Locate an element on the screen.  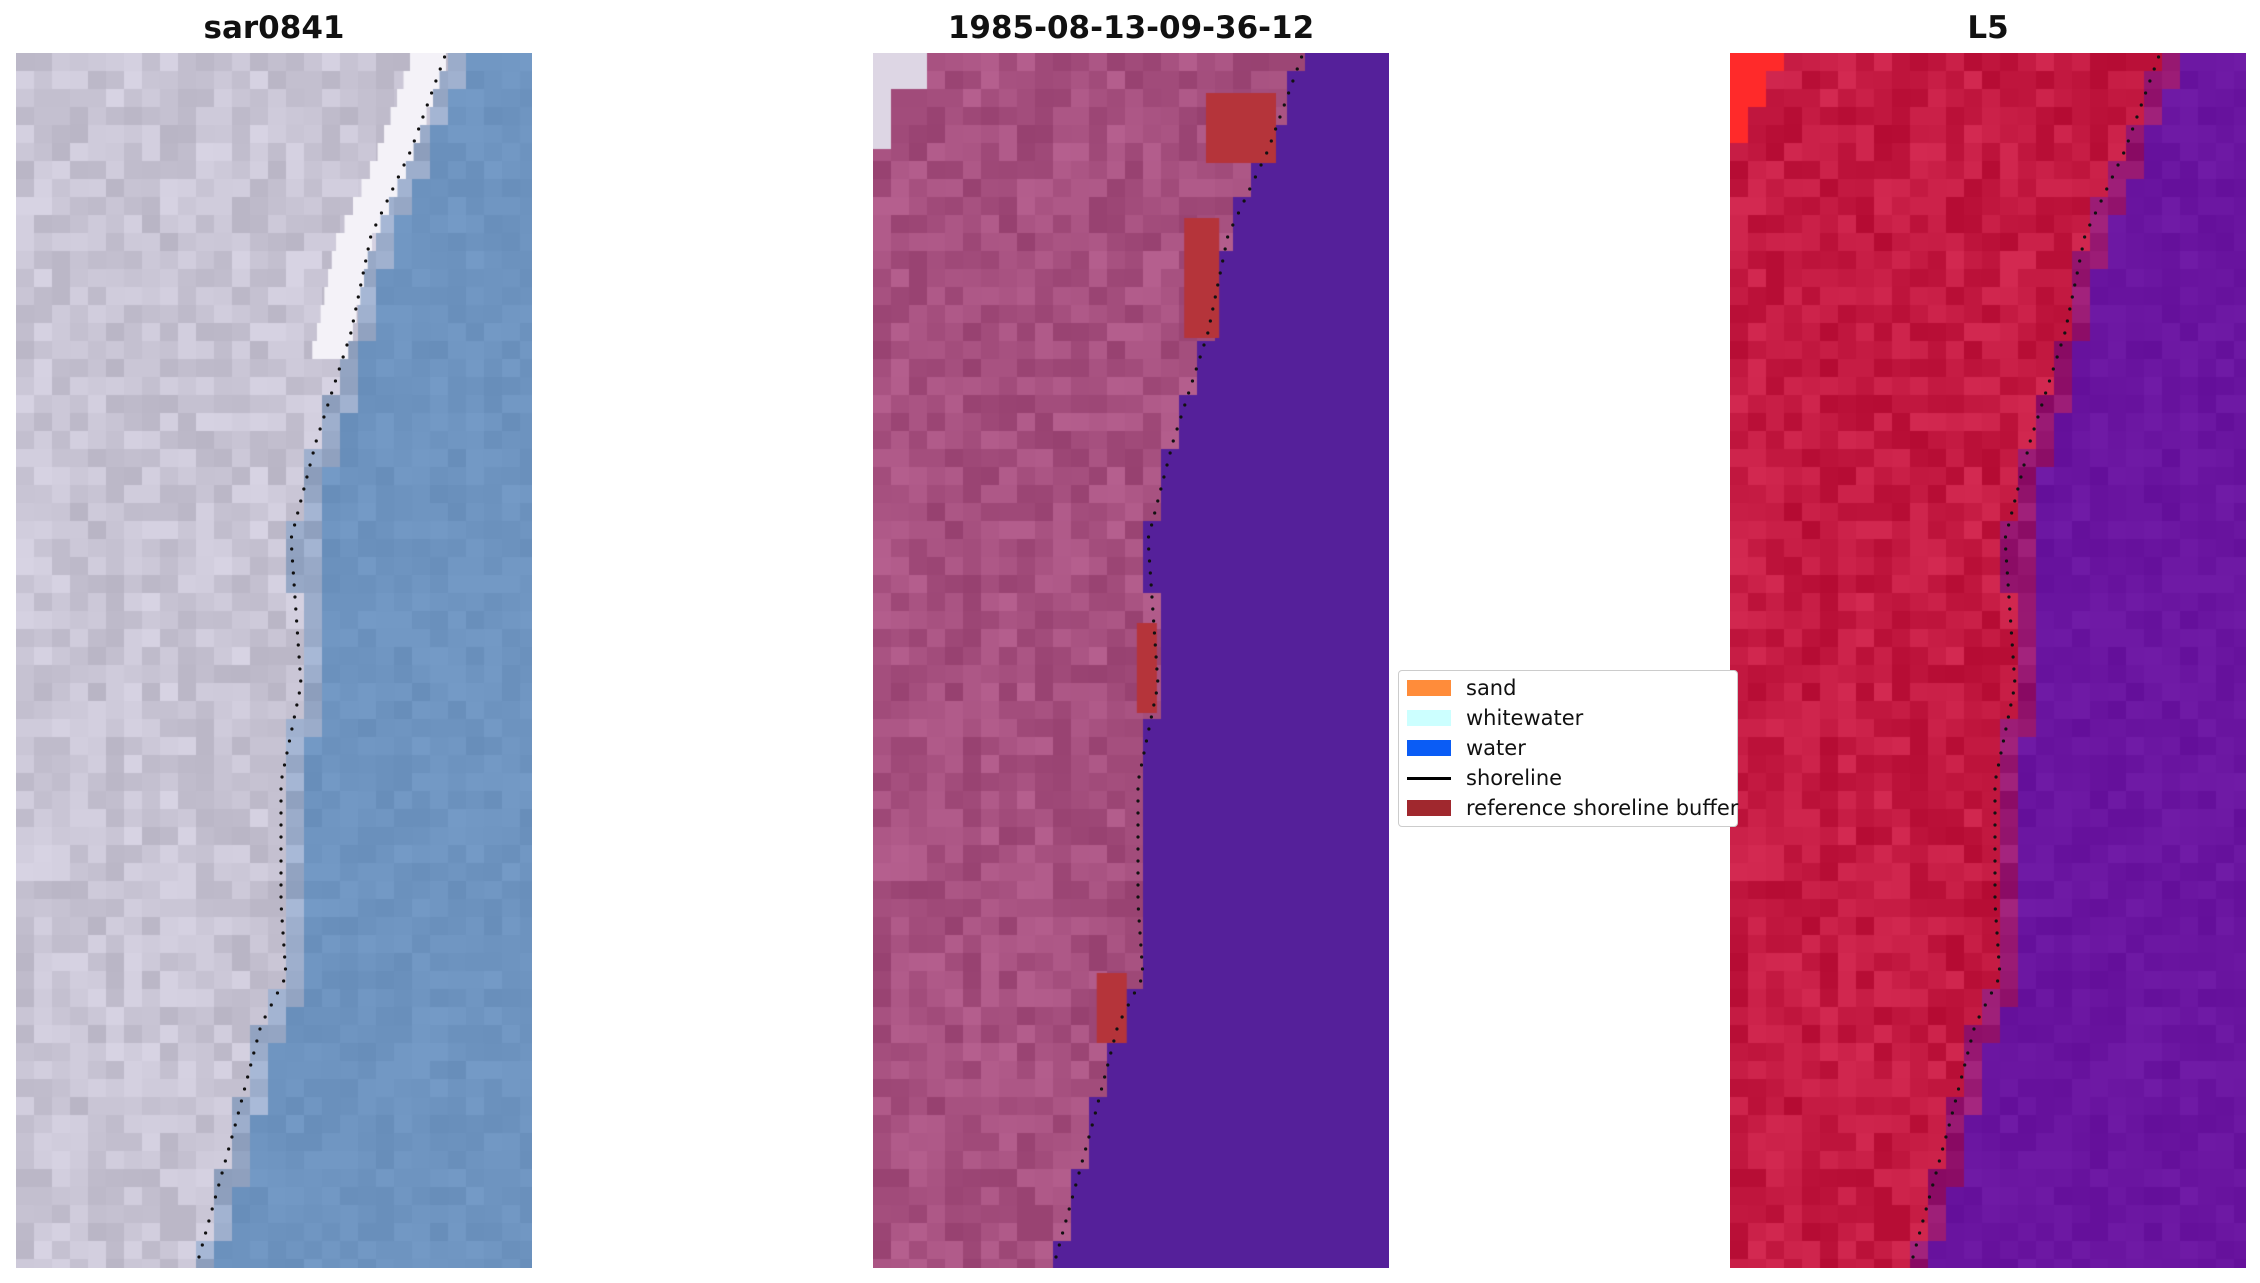
legend-label-water: water is located at coordinates (1496, 748).